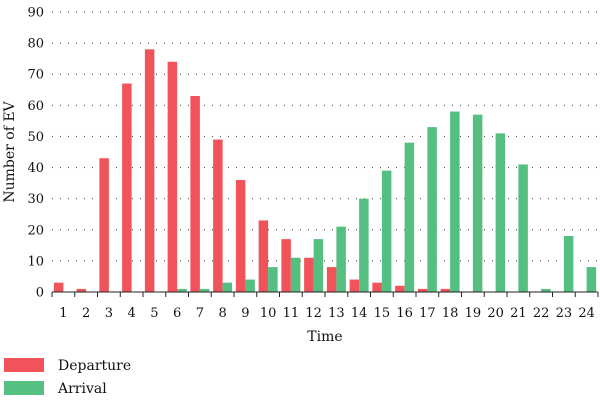  What do you see at coordinates (382, 313) in the screenshot?
I see `x-tick-label-15: 15` at bounding box center [382, 313].